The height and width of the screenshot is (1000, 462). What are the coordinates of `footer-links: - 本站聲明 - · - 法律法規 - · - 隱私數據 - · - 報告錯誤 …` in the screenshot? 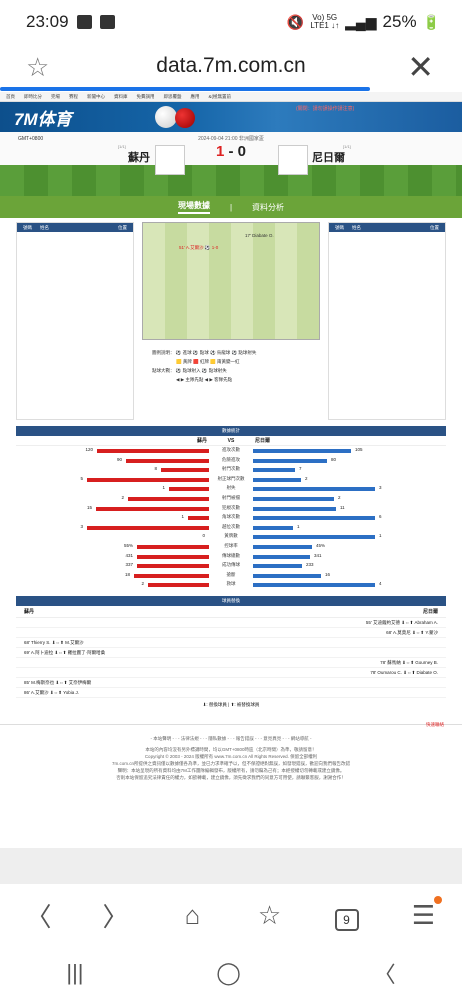 It's located at (231, 738).